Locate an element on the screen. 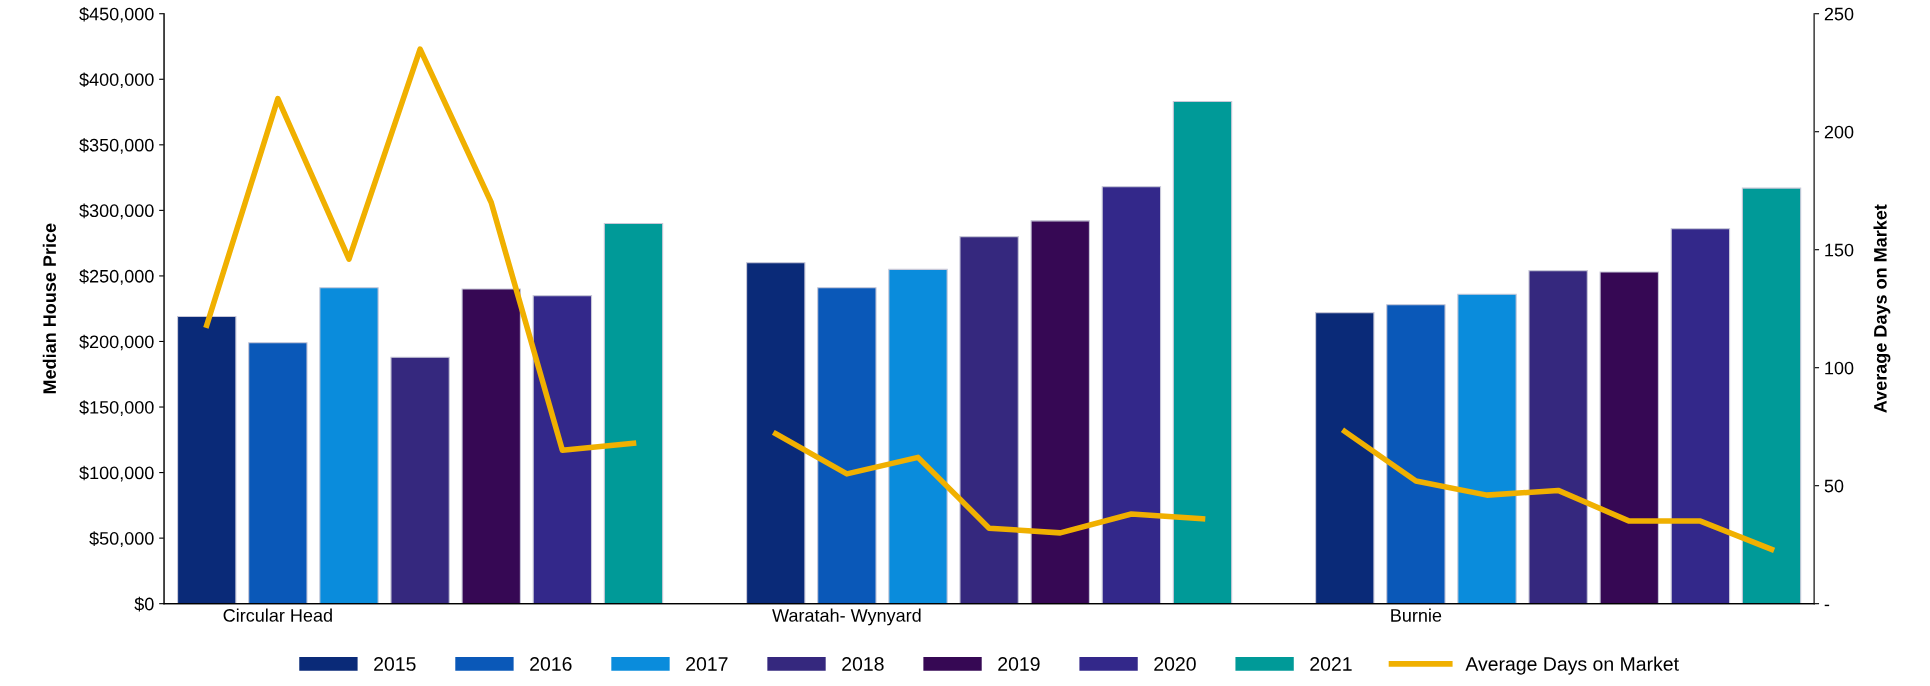  y2-tick-label: 50 is located at coordinates (1834, 486).